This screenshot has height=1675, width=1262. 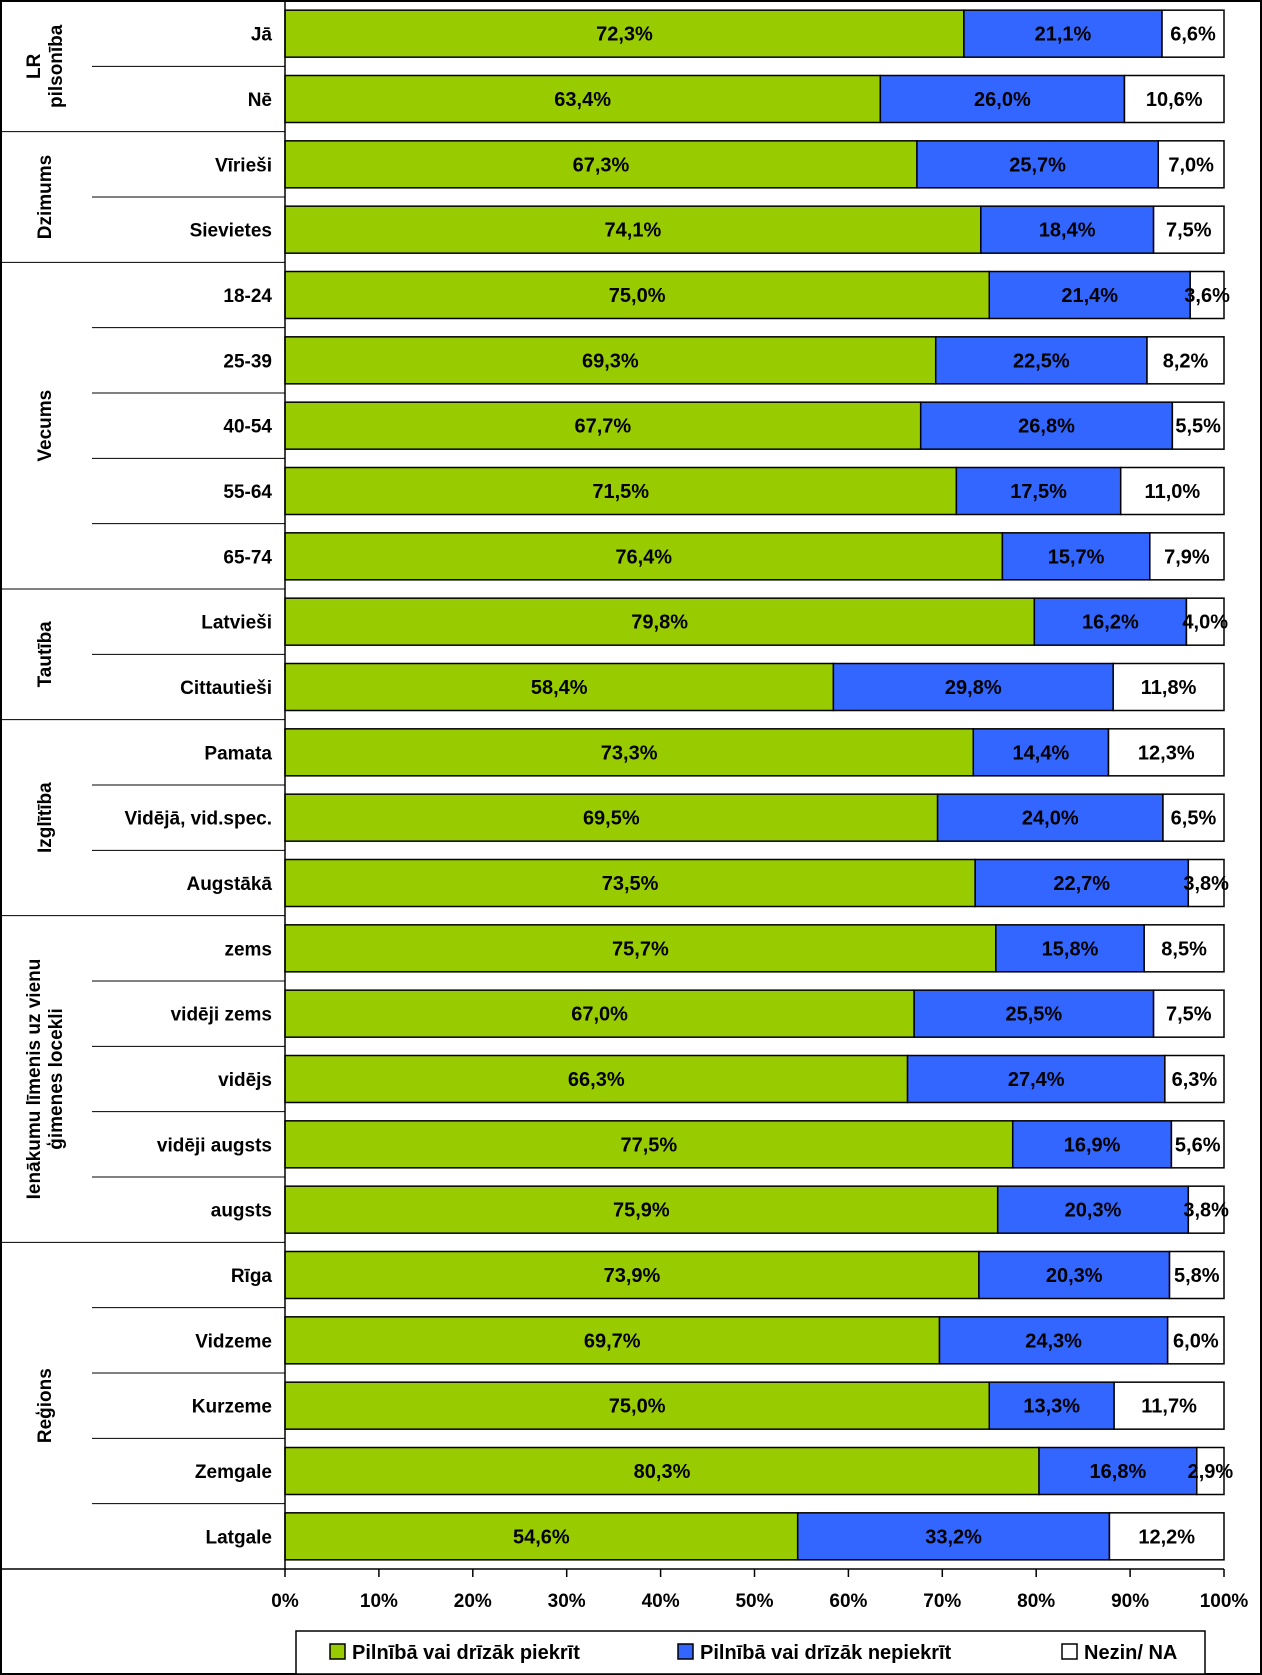 What do you see at coordinates (567, 1601) in the screenshot?
I see `x-tick-label: 30%` at bounding box center [567, 1601].